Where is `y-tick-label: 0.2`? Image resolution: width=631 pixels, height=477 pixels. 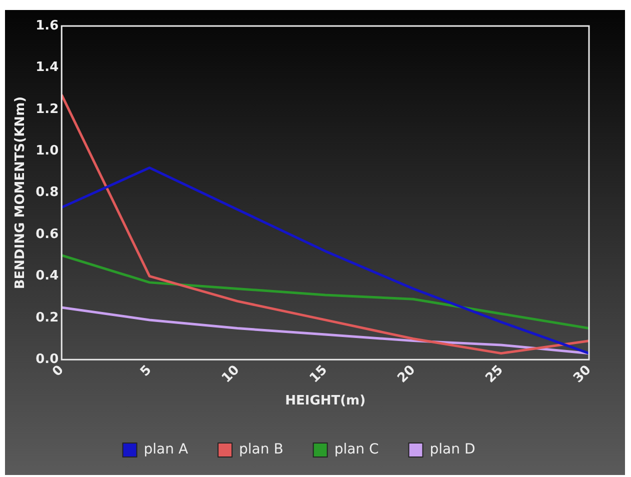 y-tick-label: 0.2 is located at coordinates (47, 318).